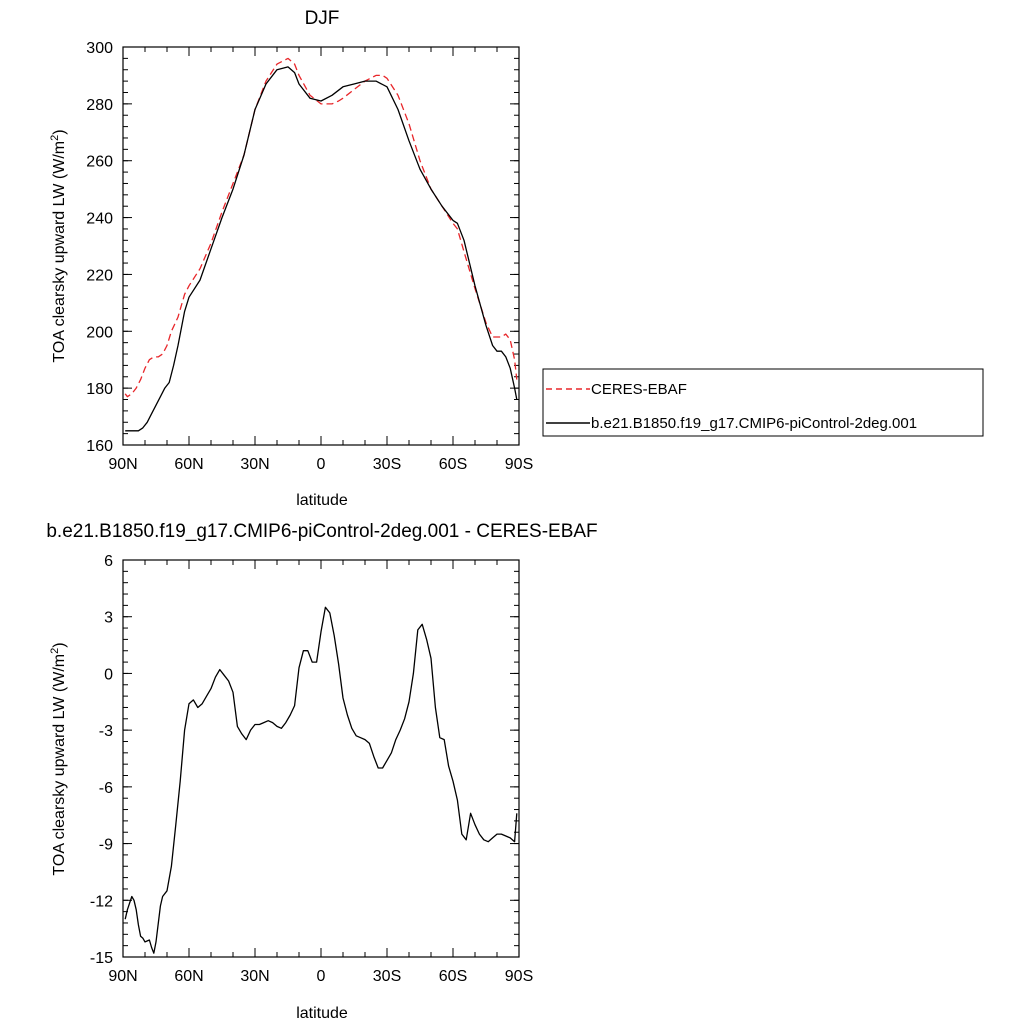 The height and width of the screenshot is (1024, 1024). I want to click on top-y-tick-label: 220, so click(99, 275).